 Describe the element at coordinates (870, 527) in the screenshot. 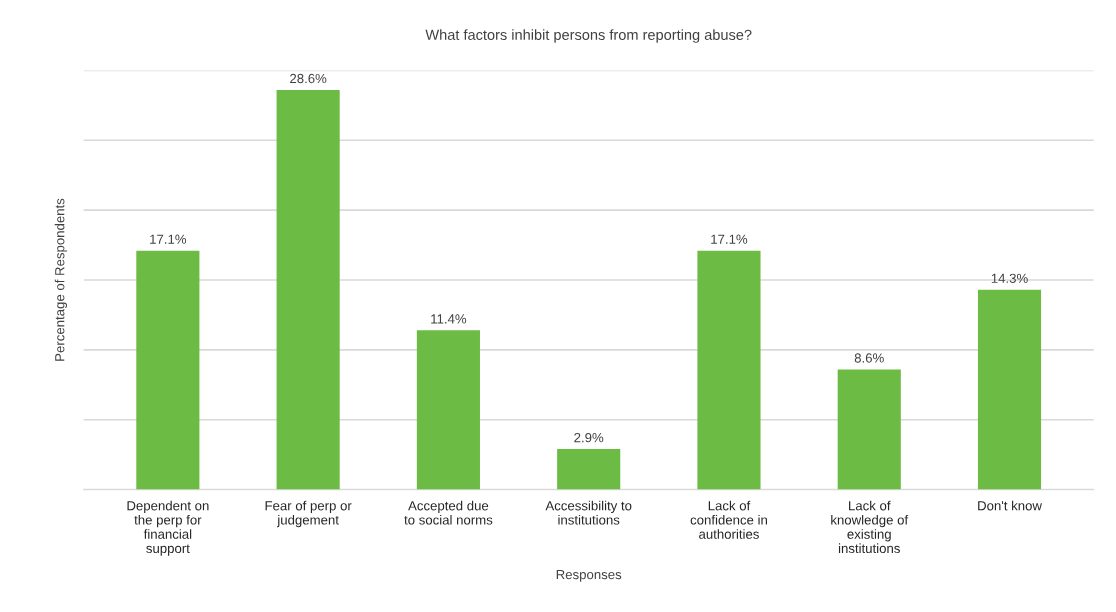

I see `x-tick-label: Lack of knowledge of existing institutions` at that location.